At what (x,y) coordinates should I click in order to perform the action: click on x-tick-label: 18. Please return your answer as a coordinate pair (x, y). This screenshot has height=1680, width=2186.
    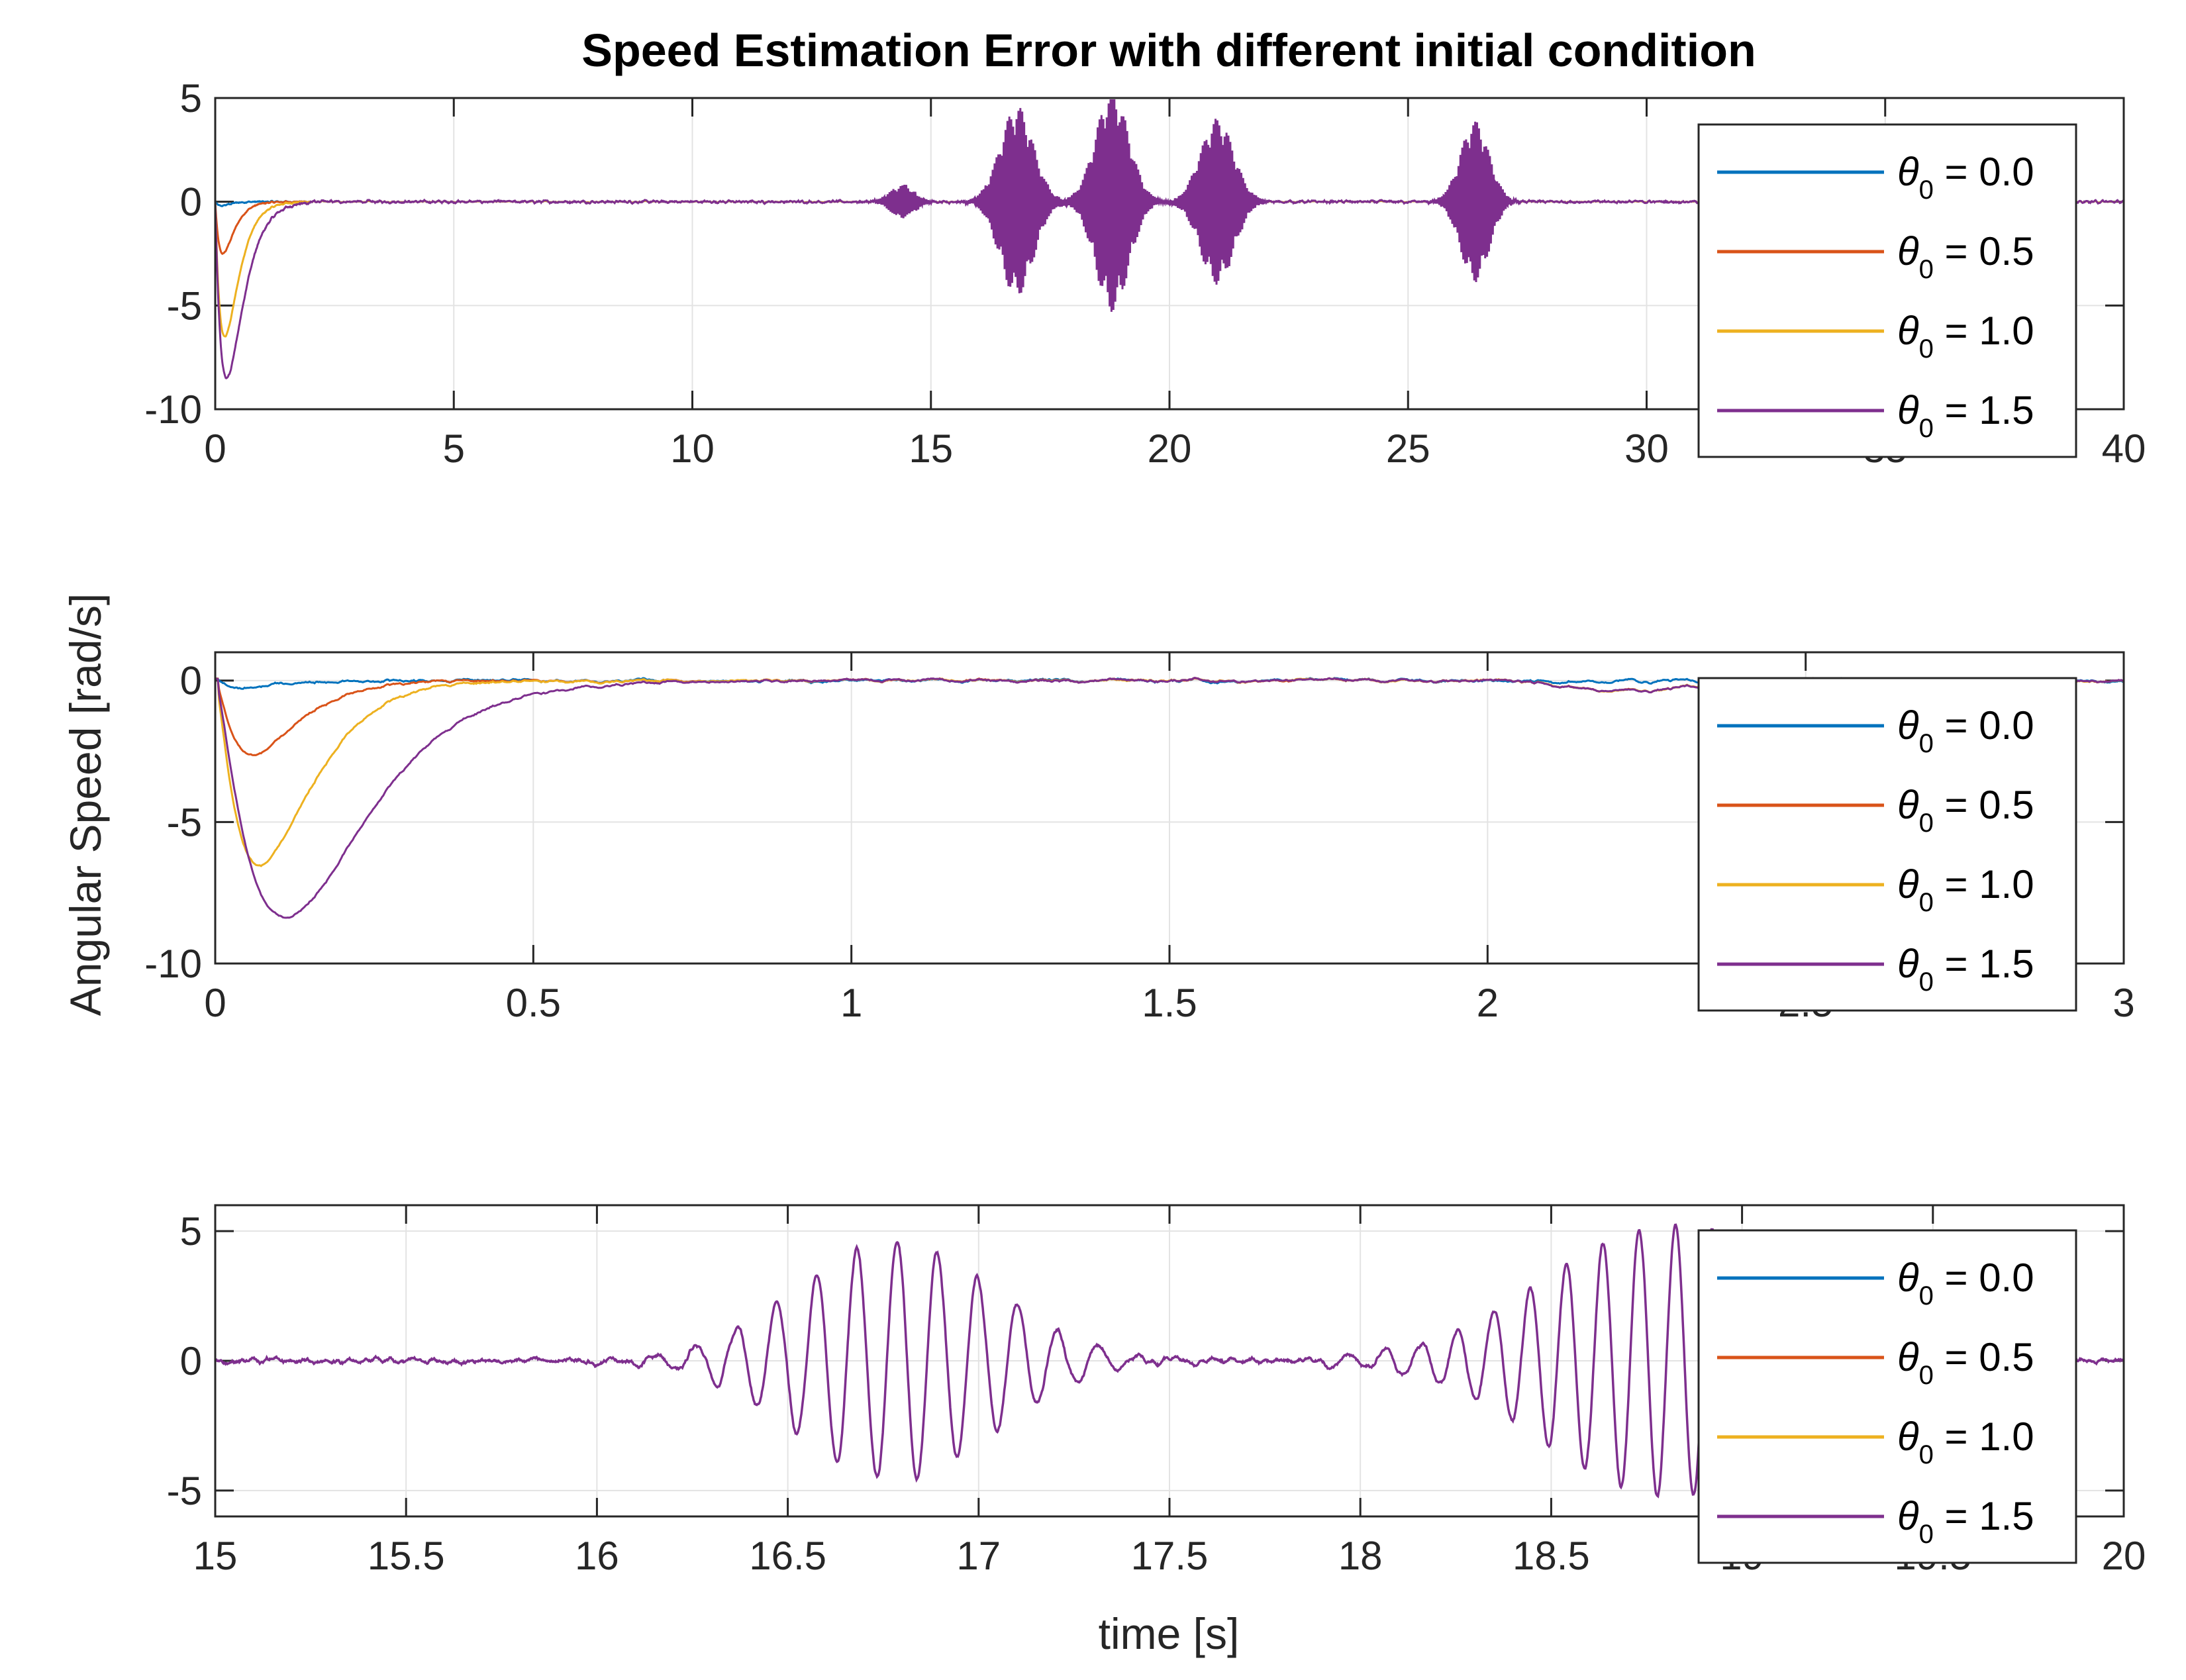
    Looking at the image, I should click on (1360, 1556).